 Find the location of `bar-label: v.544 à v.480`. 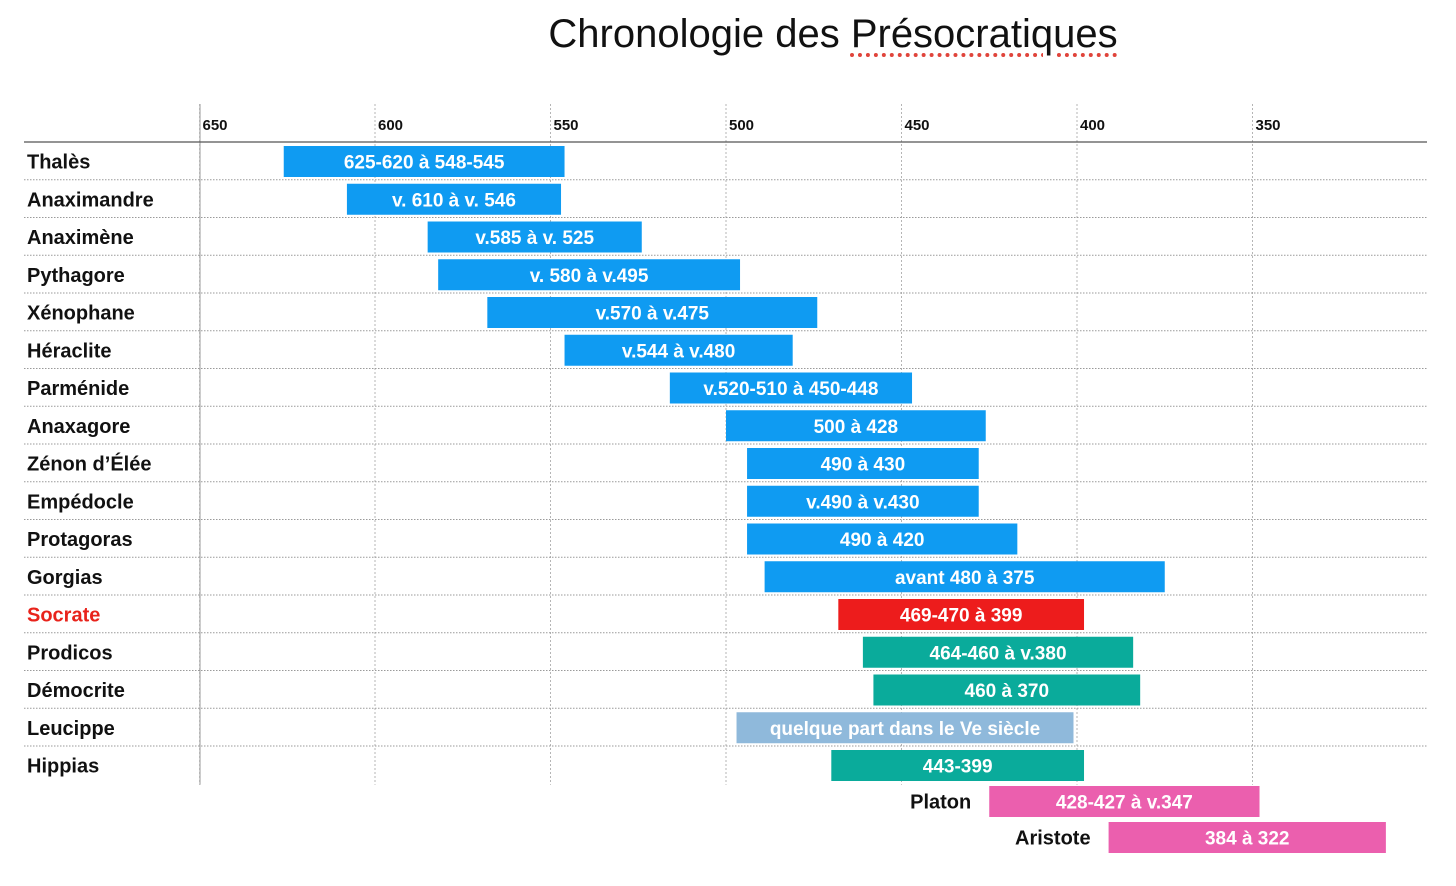

bar-label: v.544 à v.480 is located at coordinates (678, 351).